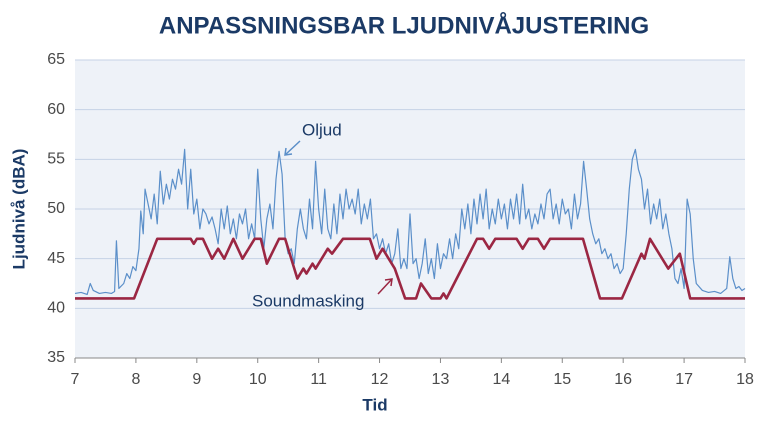  What do you see at coordinates (56, 208) in the screenshot?
I see `y-tick-label: 50` at bounding box center [56, 208].